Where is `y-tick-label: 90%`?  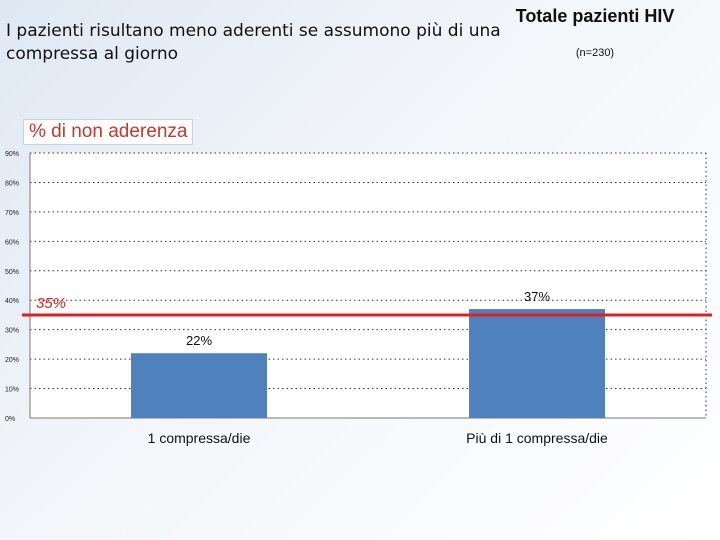 y-tick-label: 90% is located at coordinates (12, 154).